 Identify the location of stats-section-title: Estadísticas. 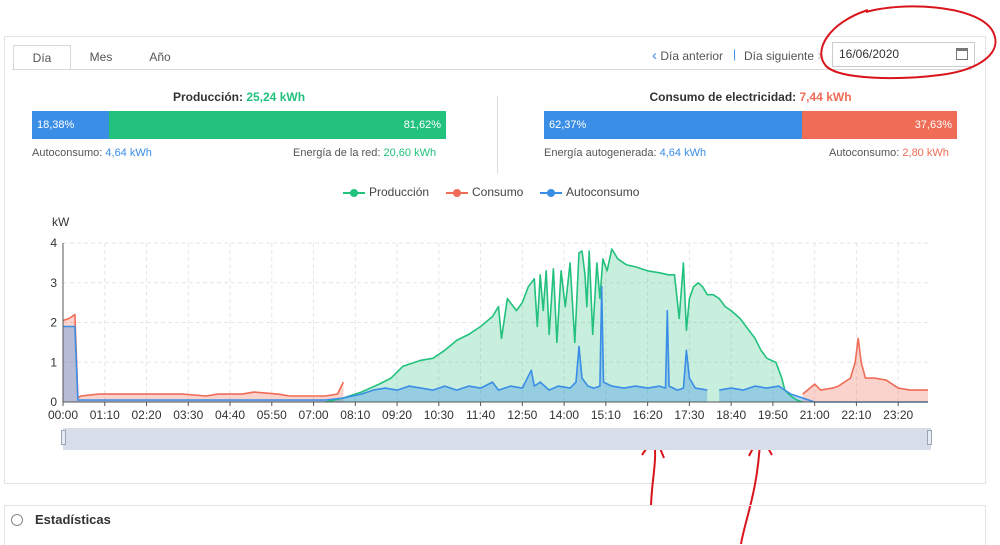
(73, 519).